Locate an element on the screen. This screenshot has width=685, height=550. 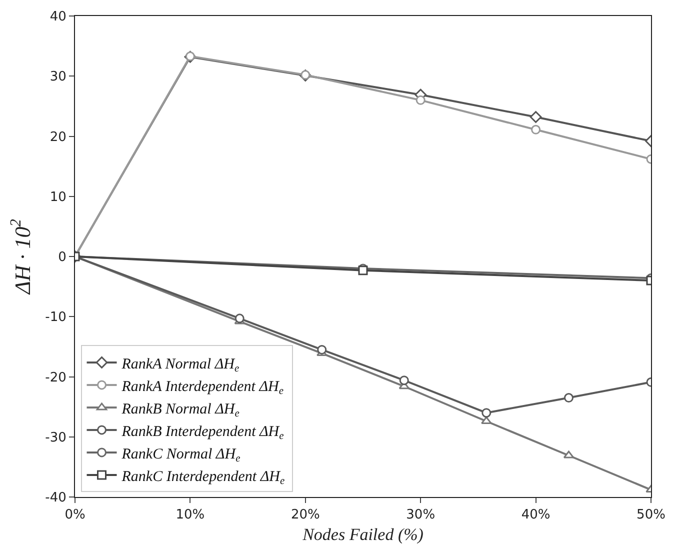
y-tick-label: -10 is located at coordinates (55, 318).